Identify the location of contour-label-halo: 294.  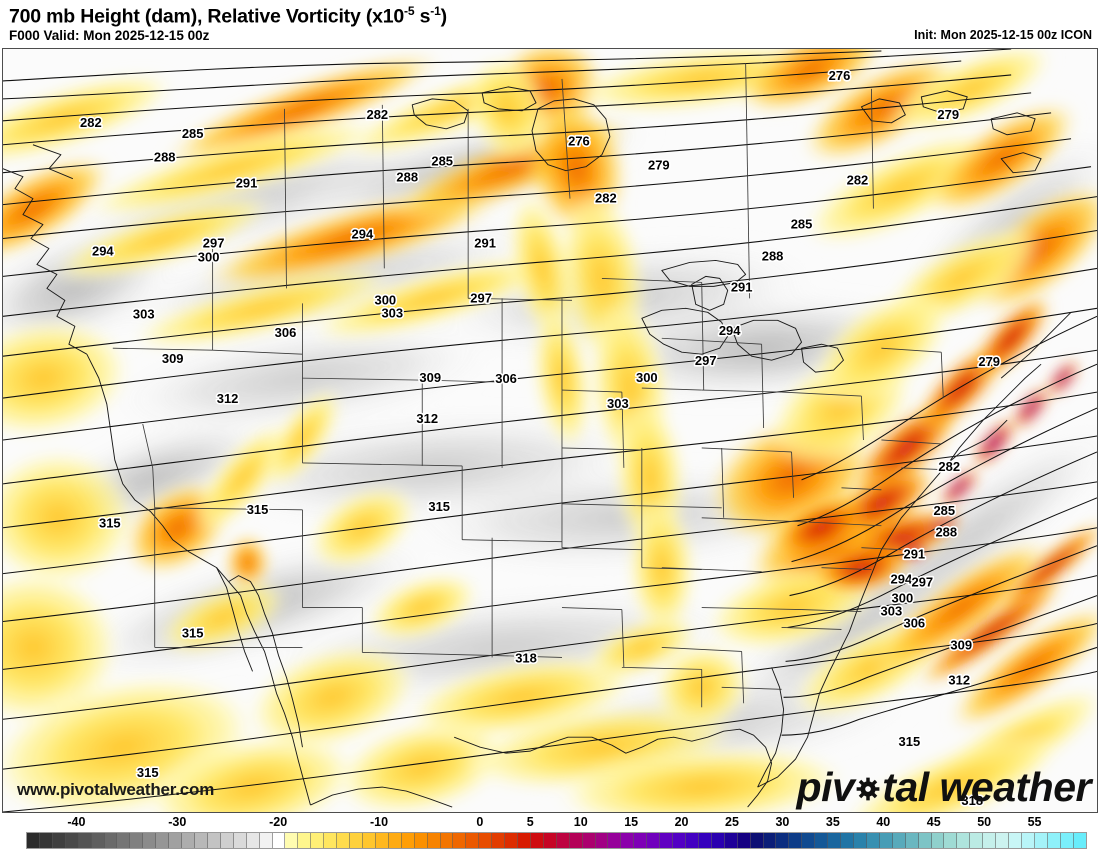
(730, 330).